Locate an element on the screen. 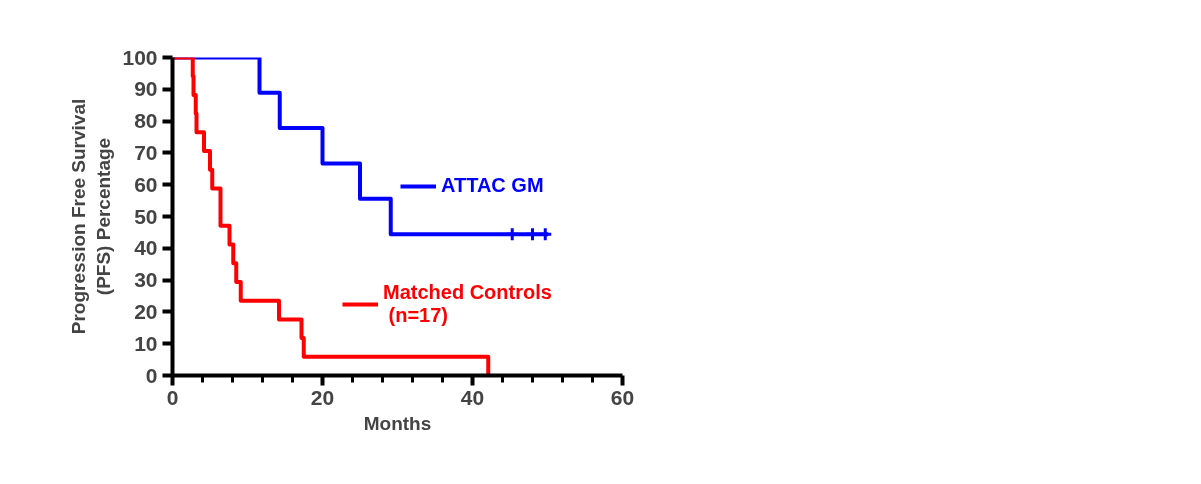  y-tick-label: 40 is located at coordinates (146, 248).